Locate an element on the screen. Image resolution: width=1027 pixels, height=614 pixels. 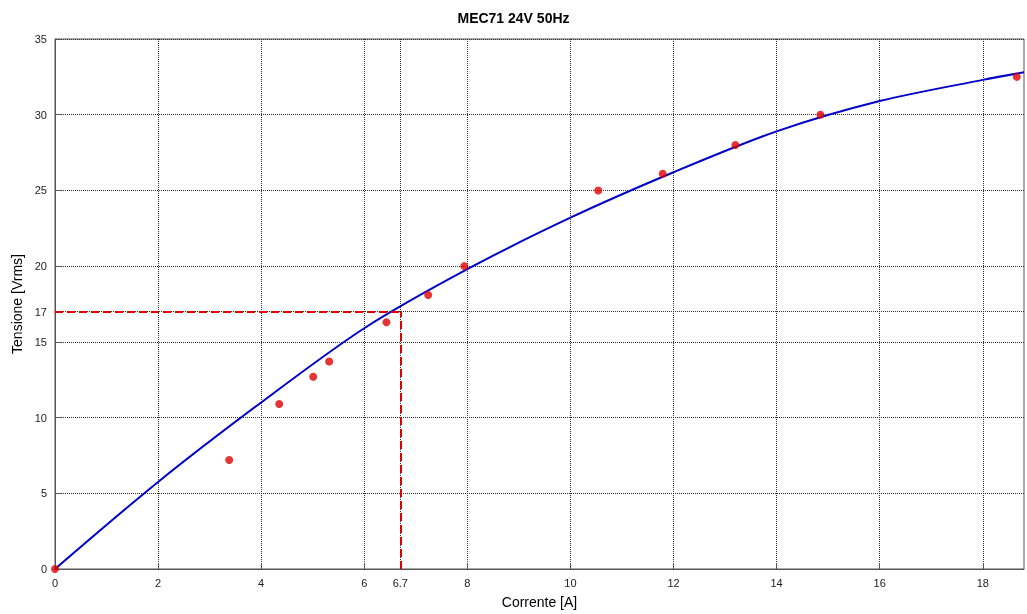
x-tick-label: 16 is located at coordinates (879, 582).